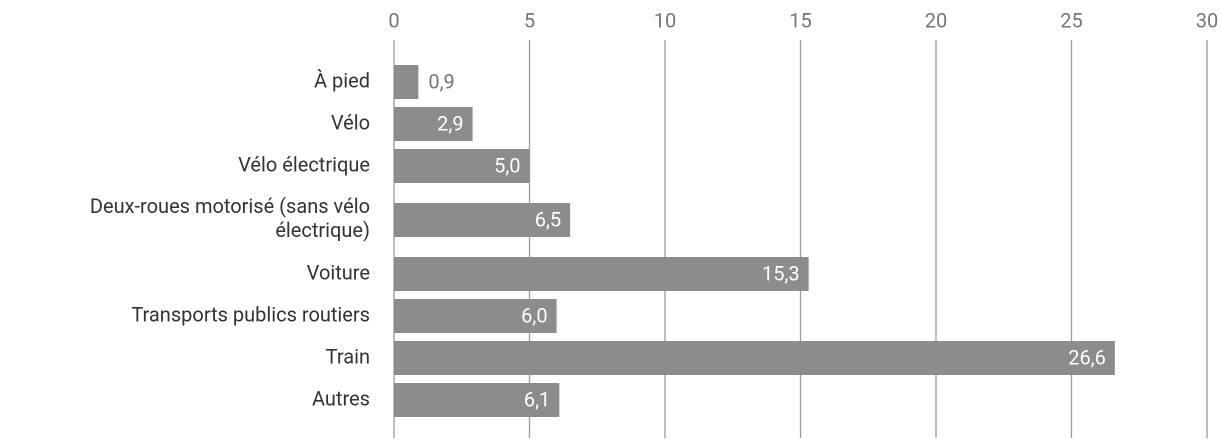  I want to click on y-tick-label: Train, so click(348, 356).